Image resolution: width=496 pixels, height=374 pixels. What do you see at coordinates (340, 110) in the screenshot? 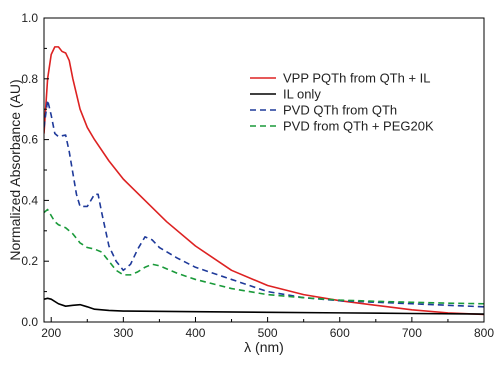
I see `legend-label-3: PVD QTh from QTh` at bounding box center [340, 110].